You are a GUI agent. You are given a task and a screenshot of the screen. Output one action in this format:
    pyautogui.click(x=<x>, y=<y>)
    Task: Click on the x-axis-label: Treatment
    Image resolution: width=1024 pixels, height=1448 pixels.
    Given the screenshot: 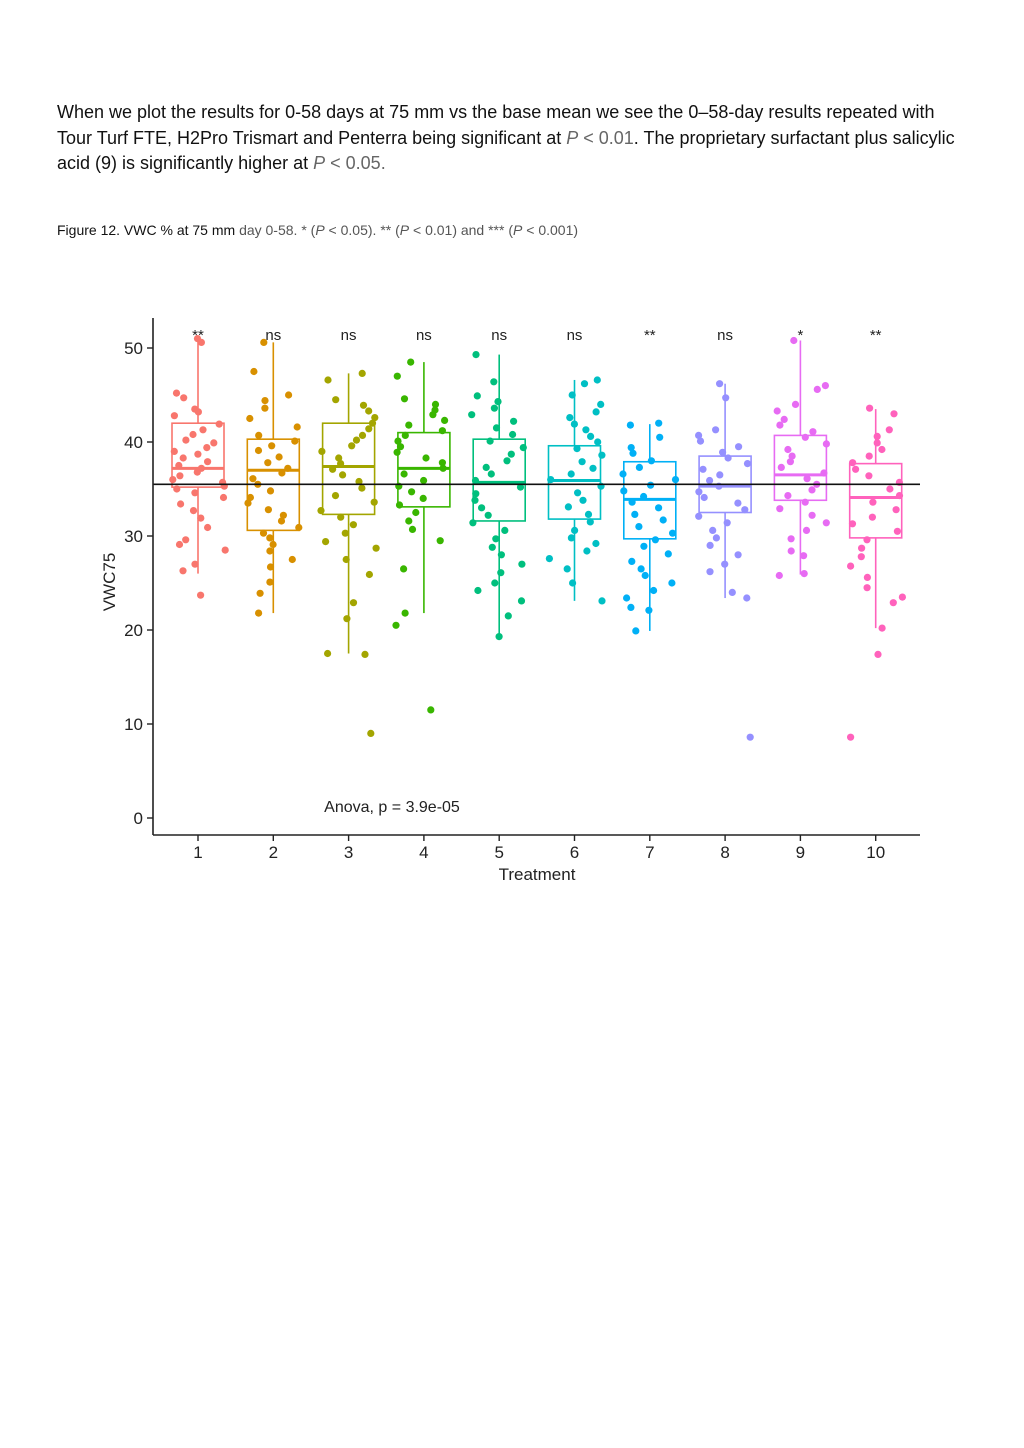 What is the action you would take?
    pyautogui.click(x=537, y=874)
    